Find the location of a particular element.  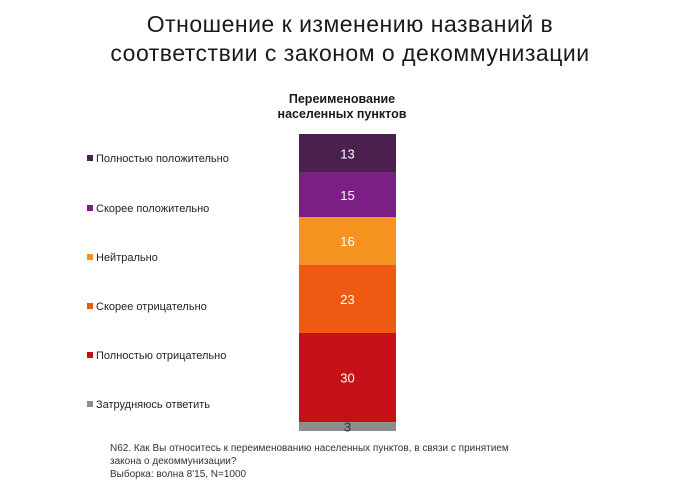

bar-category-label: Переименование населенных пунктов is located at coordinates (342, 107).